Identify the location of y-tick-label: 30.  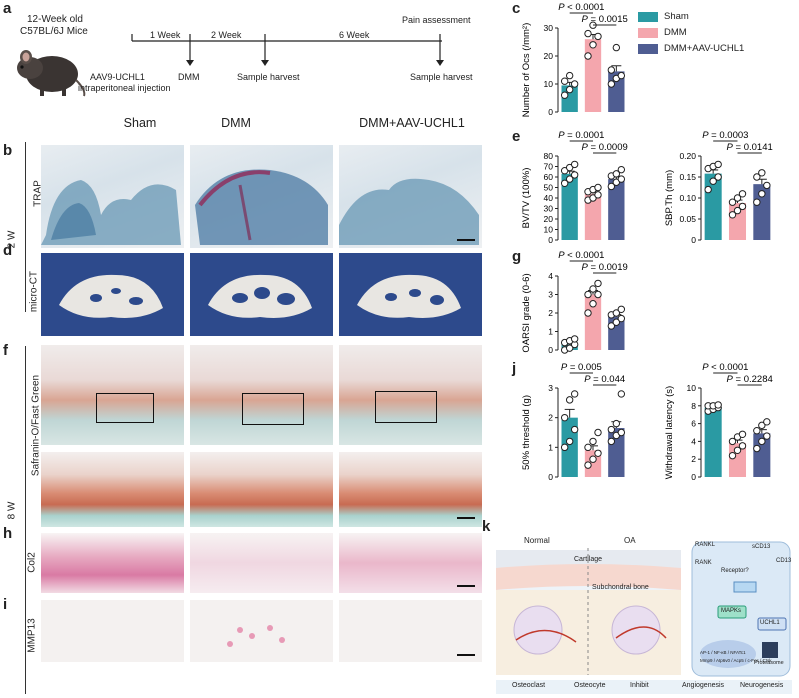
(549, 209).